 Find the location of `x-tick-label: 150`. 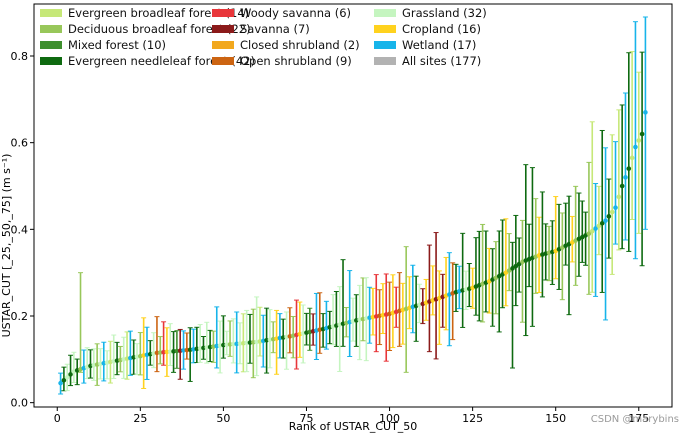

x-tick-label: 150 is located at coordinates (555, 418).